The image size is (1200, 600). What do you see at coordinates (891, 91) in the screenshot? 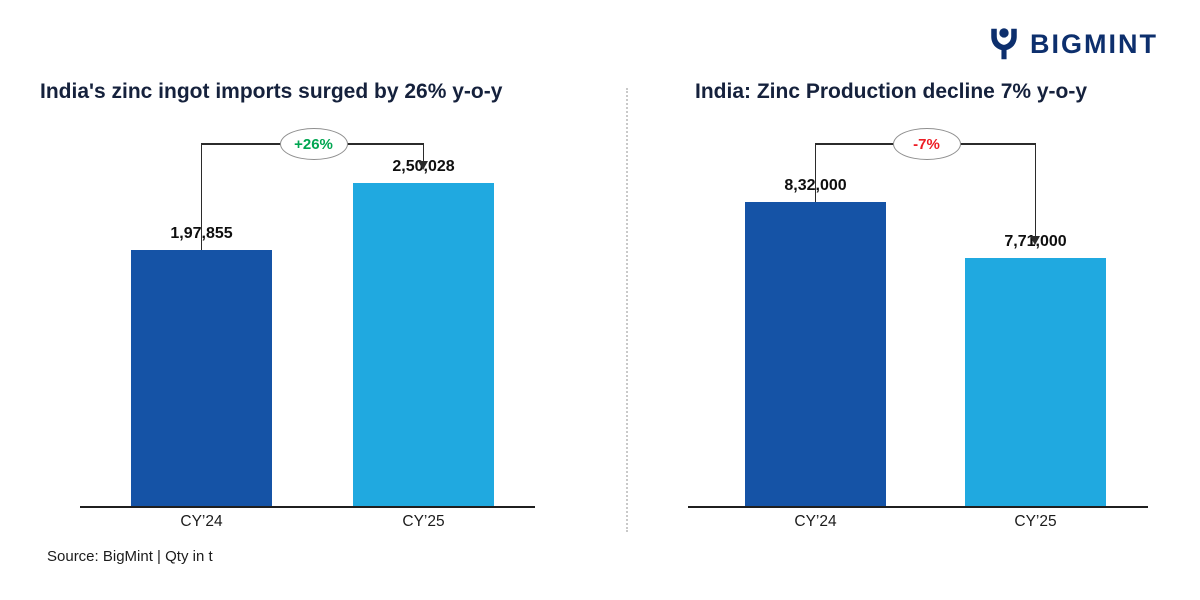
I see `chart-title: India: Zinc Production decline 7% y-o-y` at bounding box center [891, 91].